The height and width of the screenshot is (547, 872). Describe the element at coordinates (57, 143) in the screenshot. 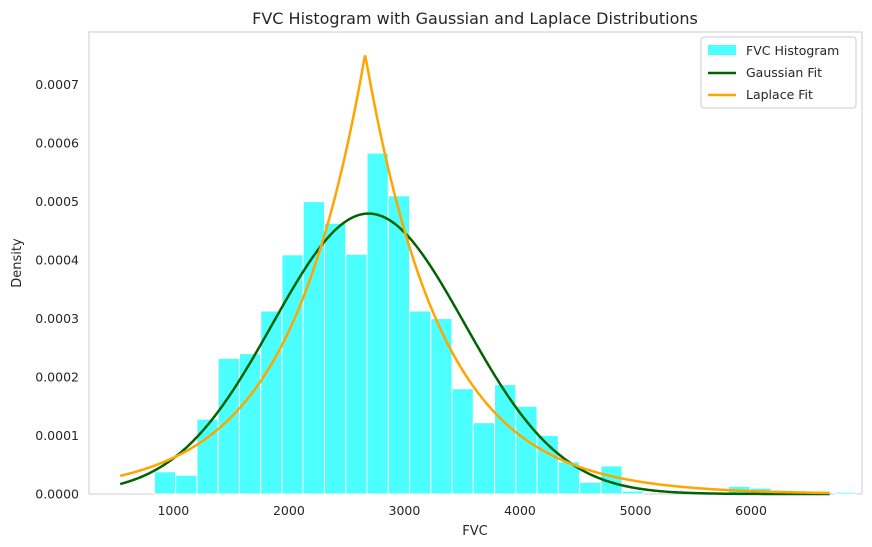

I see `y-tick-label: 0.0006` at that location.